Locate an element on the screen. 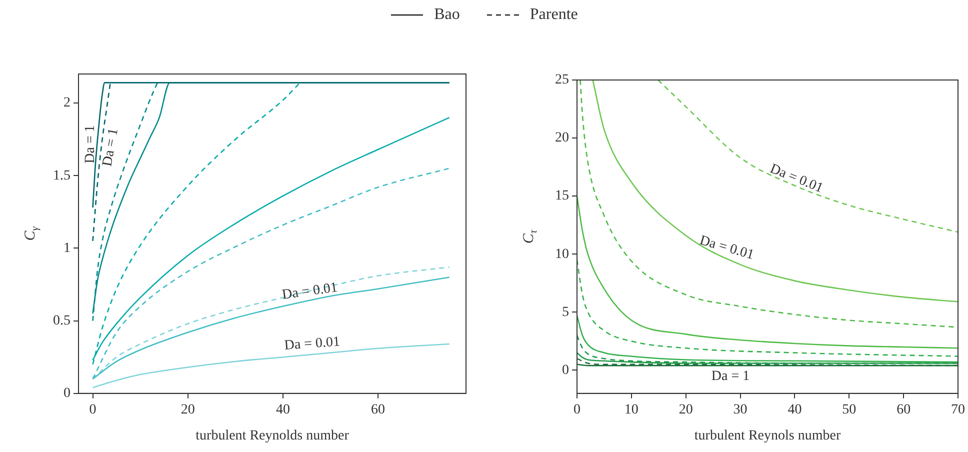 The width and height of the screenshot is (968, 452). text: Parente is located at coordinates (554, 15).